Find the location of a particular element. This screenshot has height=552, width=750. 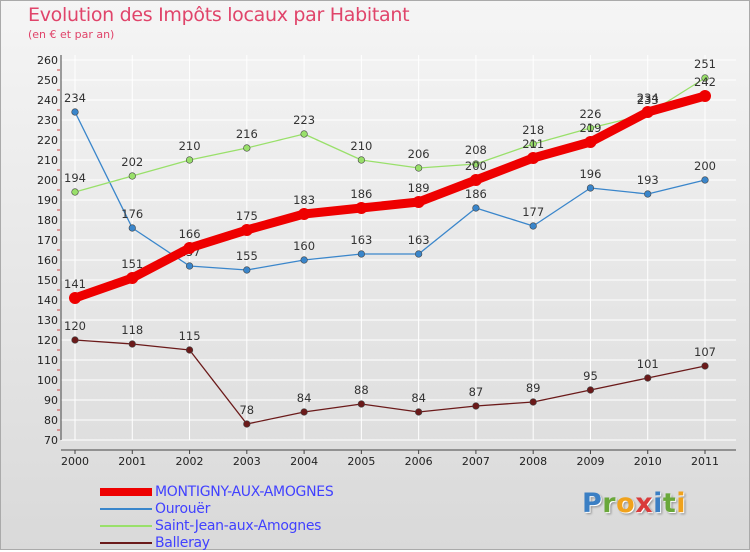

logo-letter: o is located at coordinates (626, 503).